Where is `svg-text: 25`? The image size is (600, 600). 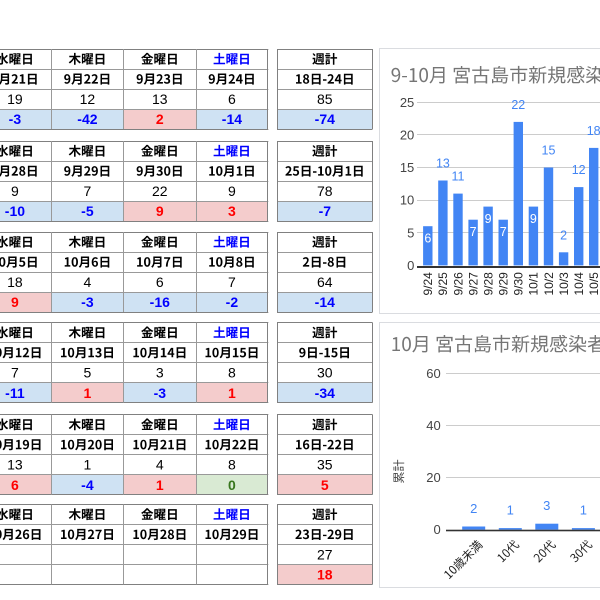 svg-text: 25 is located at coordinates (407, 102).